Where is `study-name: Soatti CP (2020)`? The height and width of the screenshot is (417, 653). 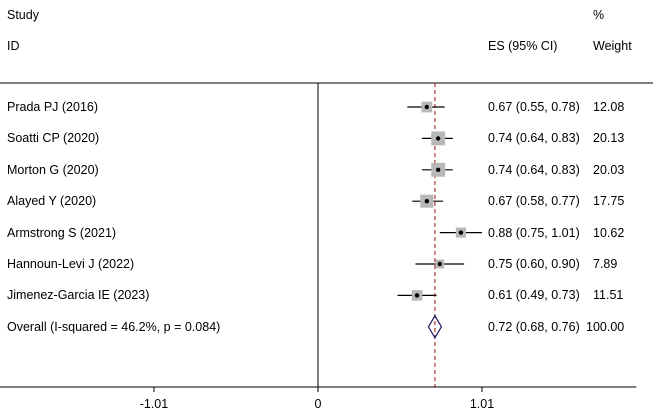
study-name: Soatti CP (2020) is located at coordinates (53, 138).